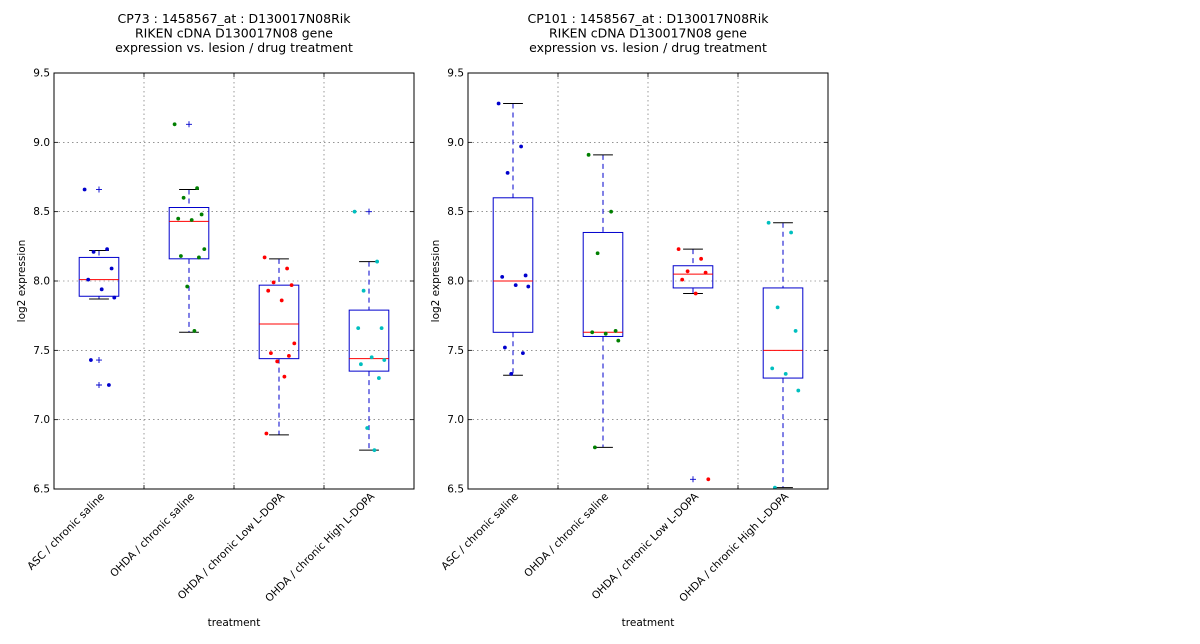 The height and width of the screenshot is (644, 1200). What do you see at coordinates (436, 281) in the screenshot?
I see `y-axis-label: log2 expression` at bounding box center [436, 281].